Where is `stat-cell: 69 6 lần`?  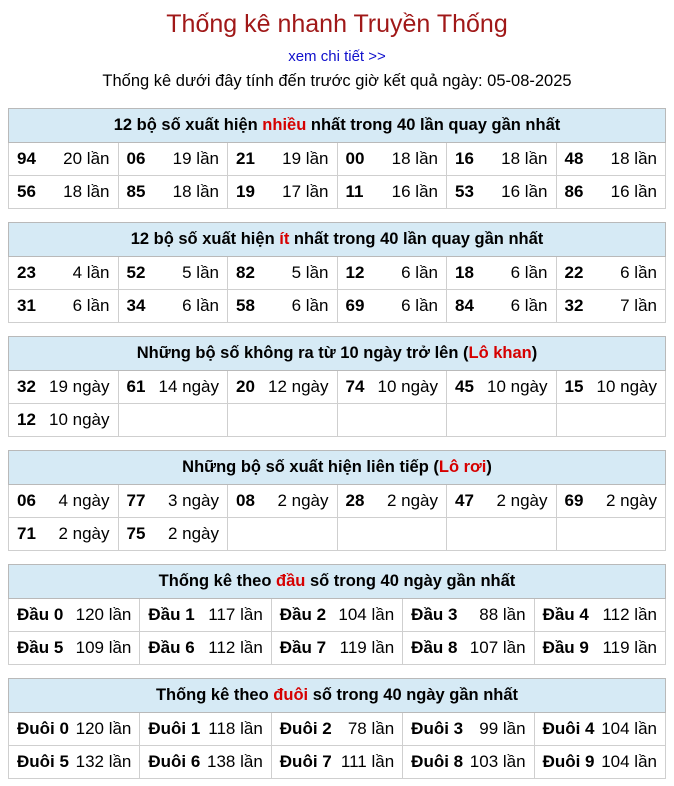
stat-cell: 69 6 lần is located at coordinates (391, 306).